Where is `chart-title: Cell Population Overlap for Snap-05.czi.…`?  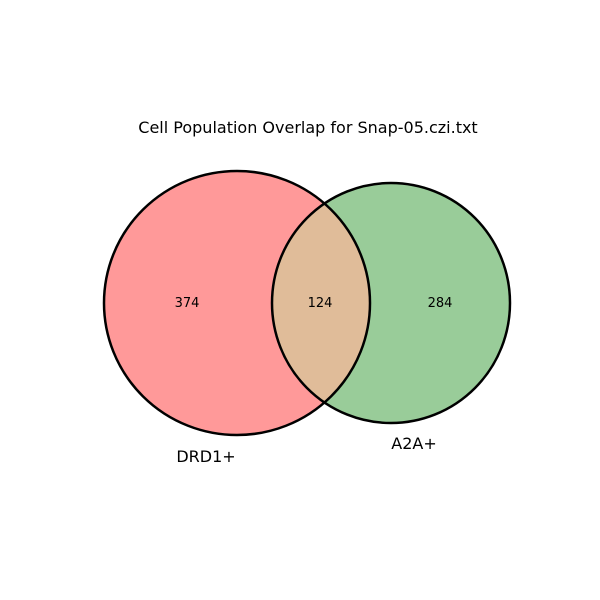 chart-title: Cell Population Overlap for Snap-05.czi.… is located at coordinates (307, 127).